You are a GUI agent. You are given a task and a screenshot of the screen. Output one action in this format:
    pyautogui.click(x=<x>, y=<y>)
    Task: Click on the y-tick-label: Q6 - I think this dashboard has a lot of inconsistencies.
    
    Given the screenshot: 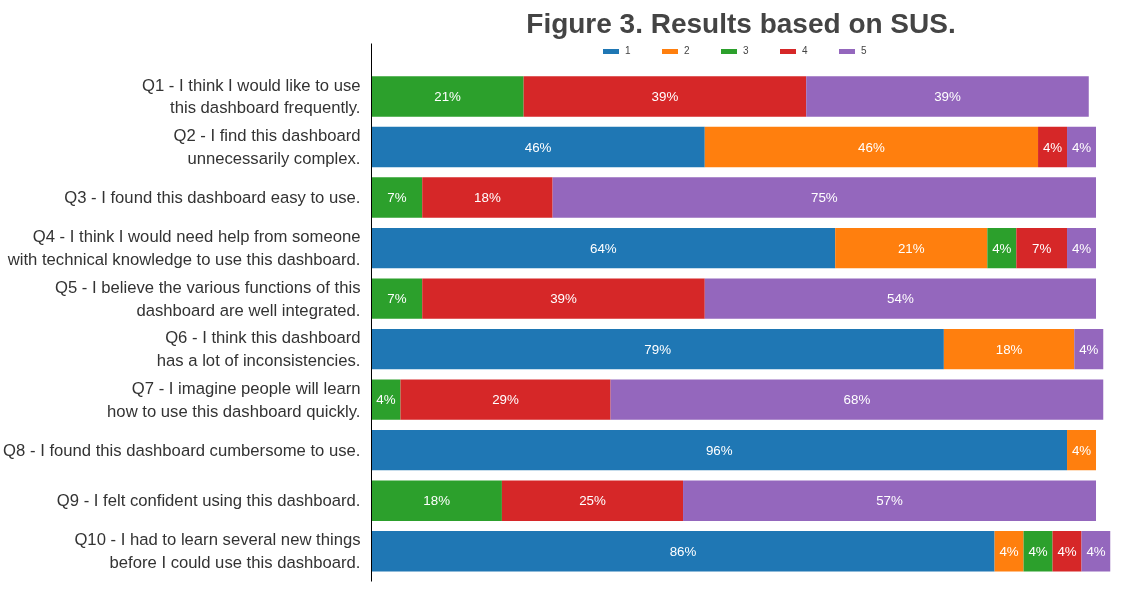 What is the action you would take?
    pyautogui.click(x=258, y=349)
    